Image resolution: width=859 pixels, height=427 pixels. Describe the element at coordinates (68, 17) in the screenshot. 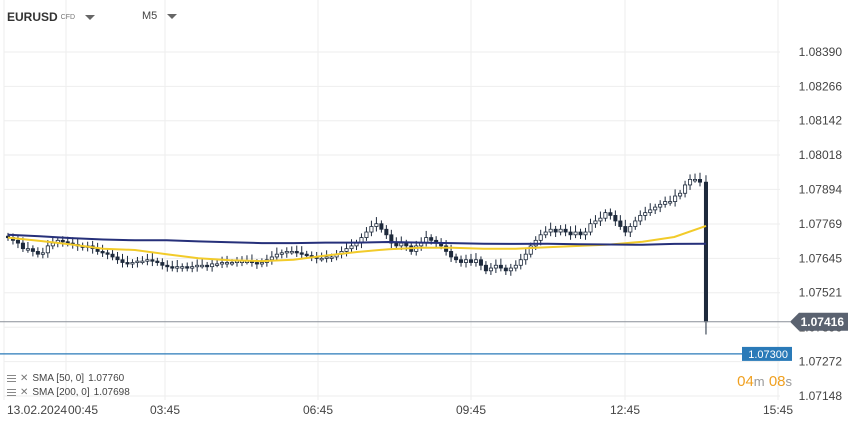

I see `symbol-type: CFD` at that location.